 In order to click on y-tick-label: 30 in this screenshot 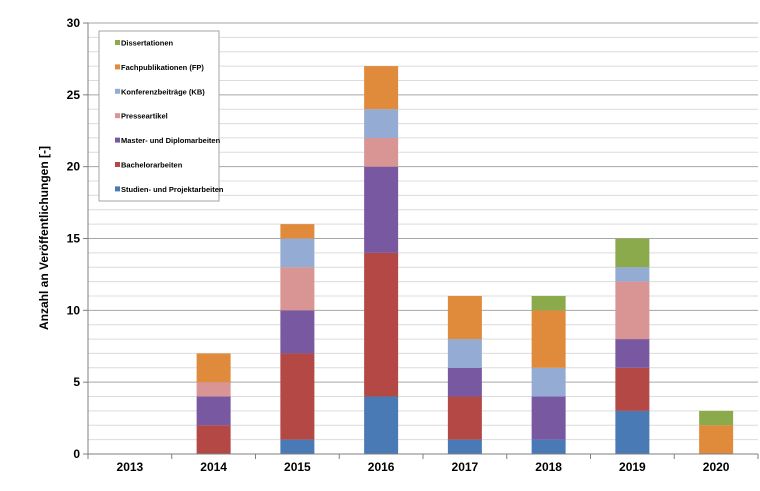, I will do `click(74, 23)`.